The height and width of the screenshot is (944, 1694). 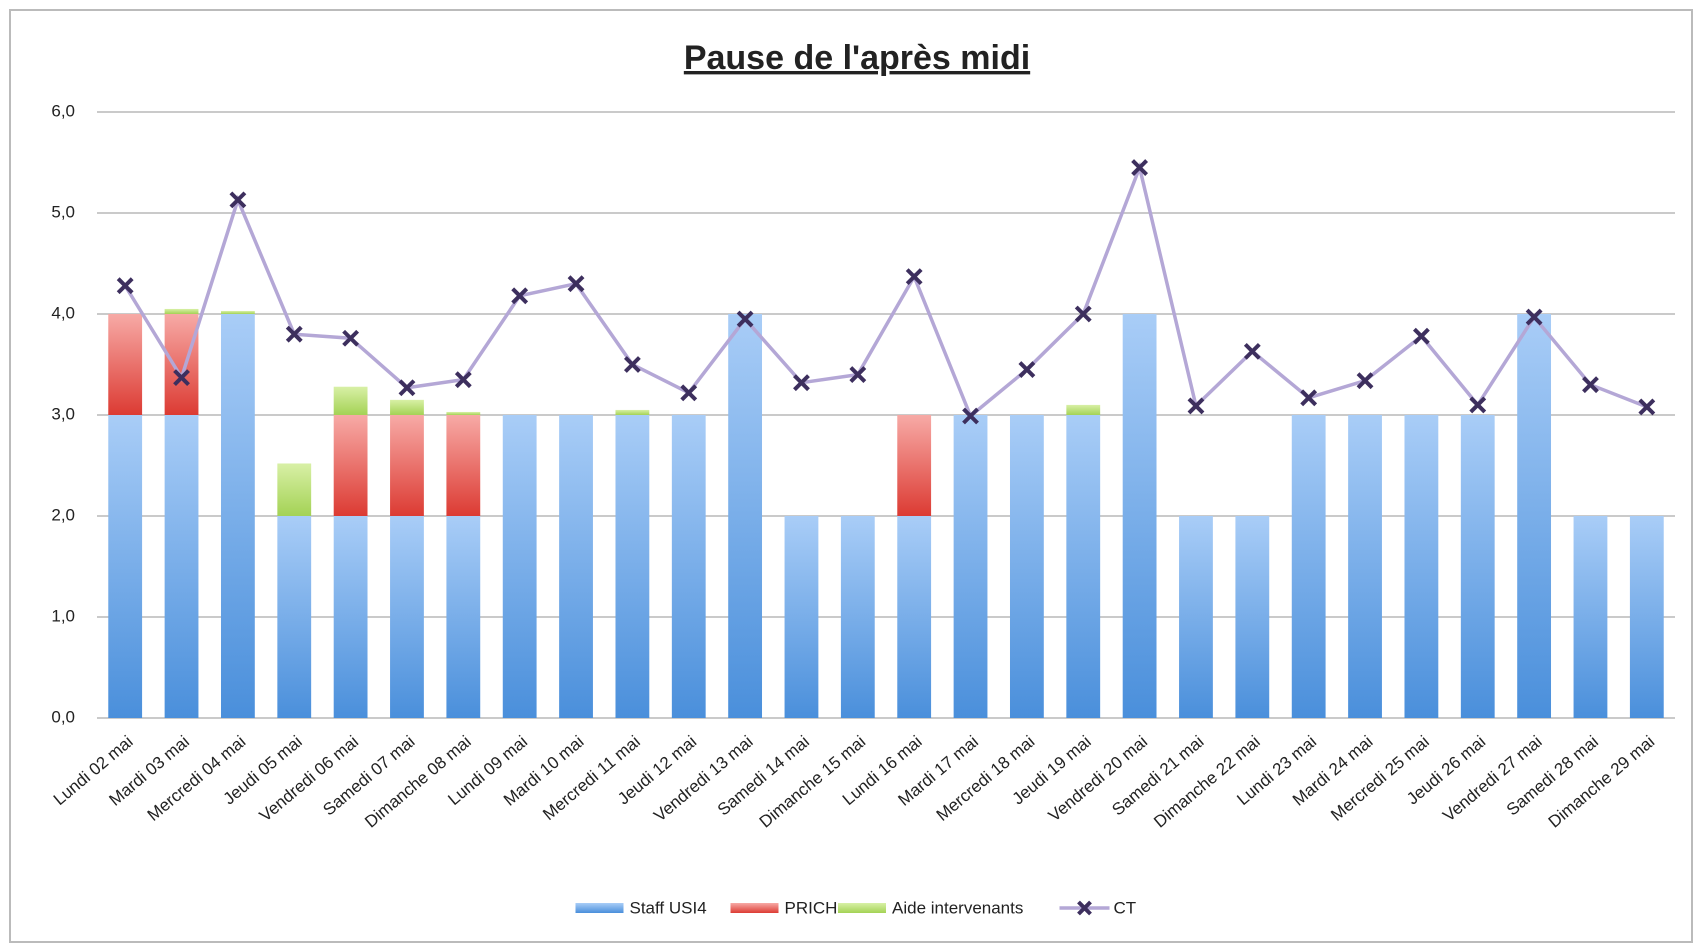 I want to click on x-tick-label: Vendredi 06 mai, so click(x=309, y=779).